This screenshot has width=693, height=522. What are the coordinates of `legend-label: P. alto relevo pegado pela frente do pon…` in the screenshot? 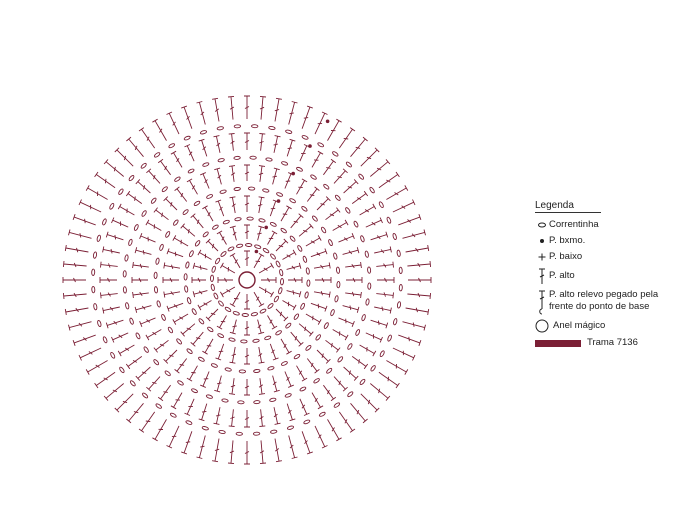 It's located at (604, 300).